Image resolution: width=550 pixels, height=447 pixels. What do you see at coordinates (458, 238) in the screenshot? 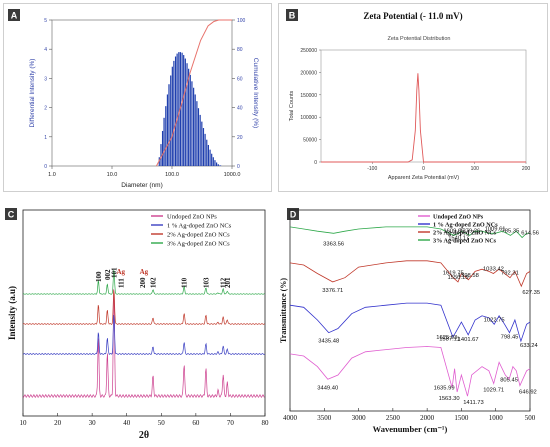
I see `peak-annotation: 1540.17` at bounding box center [458, 238].